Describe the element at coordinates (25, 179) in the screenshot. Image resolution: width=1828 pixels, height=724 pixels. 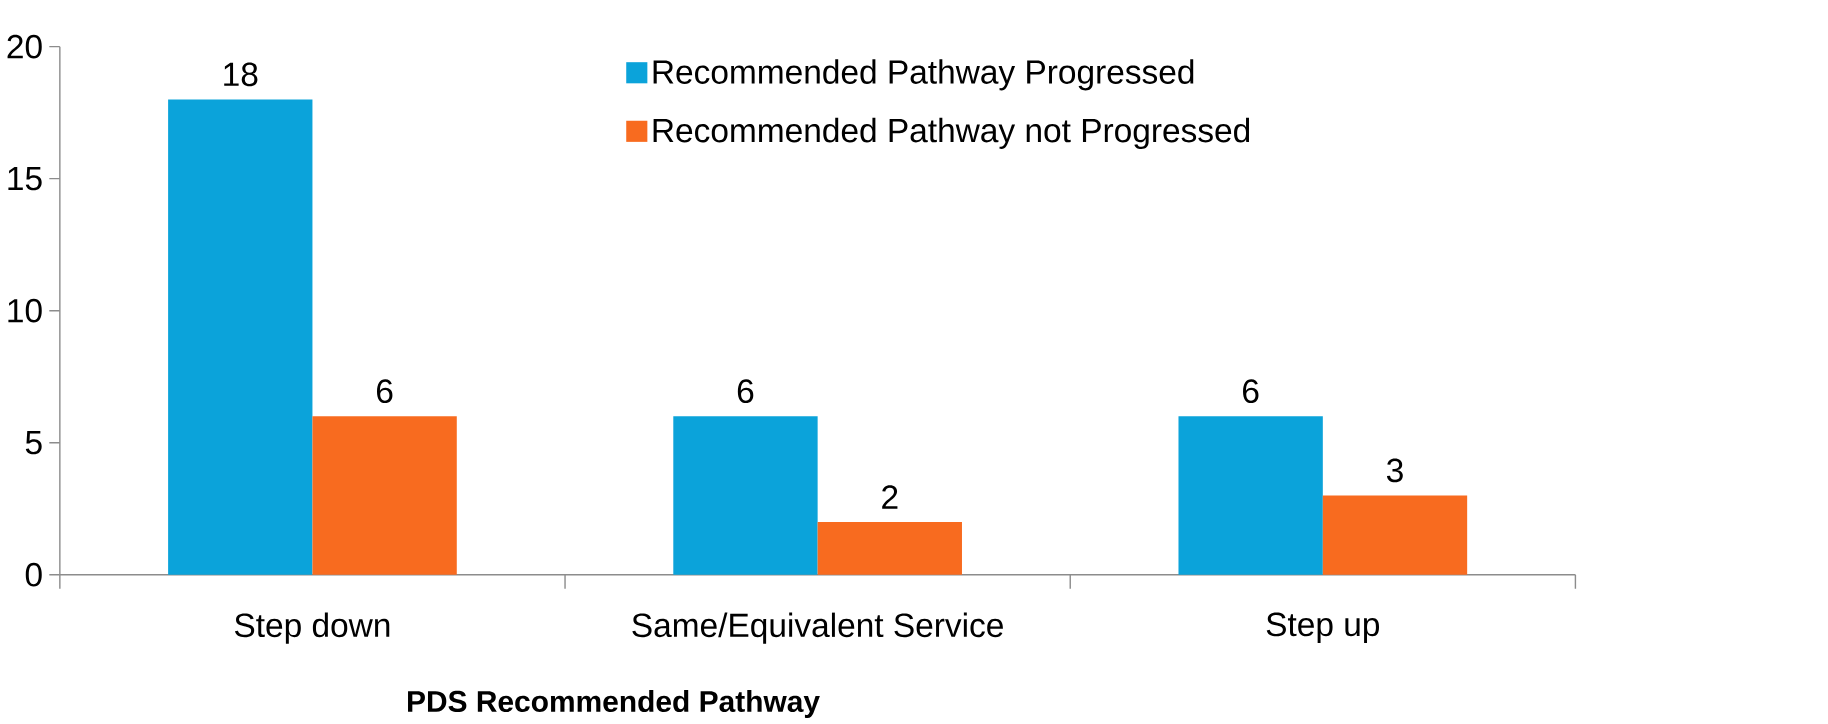
I see `y-tick-label: 15` at that location.